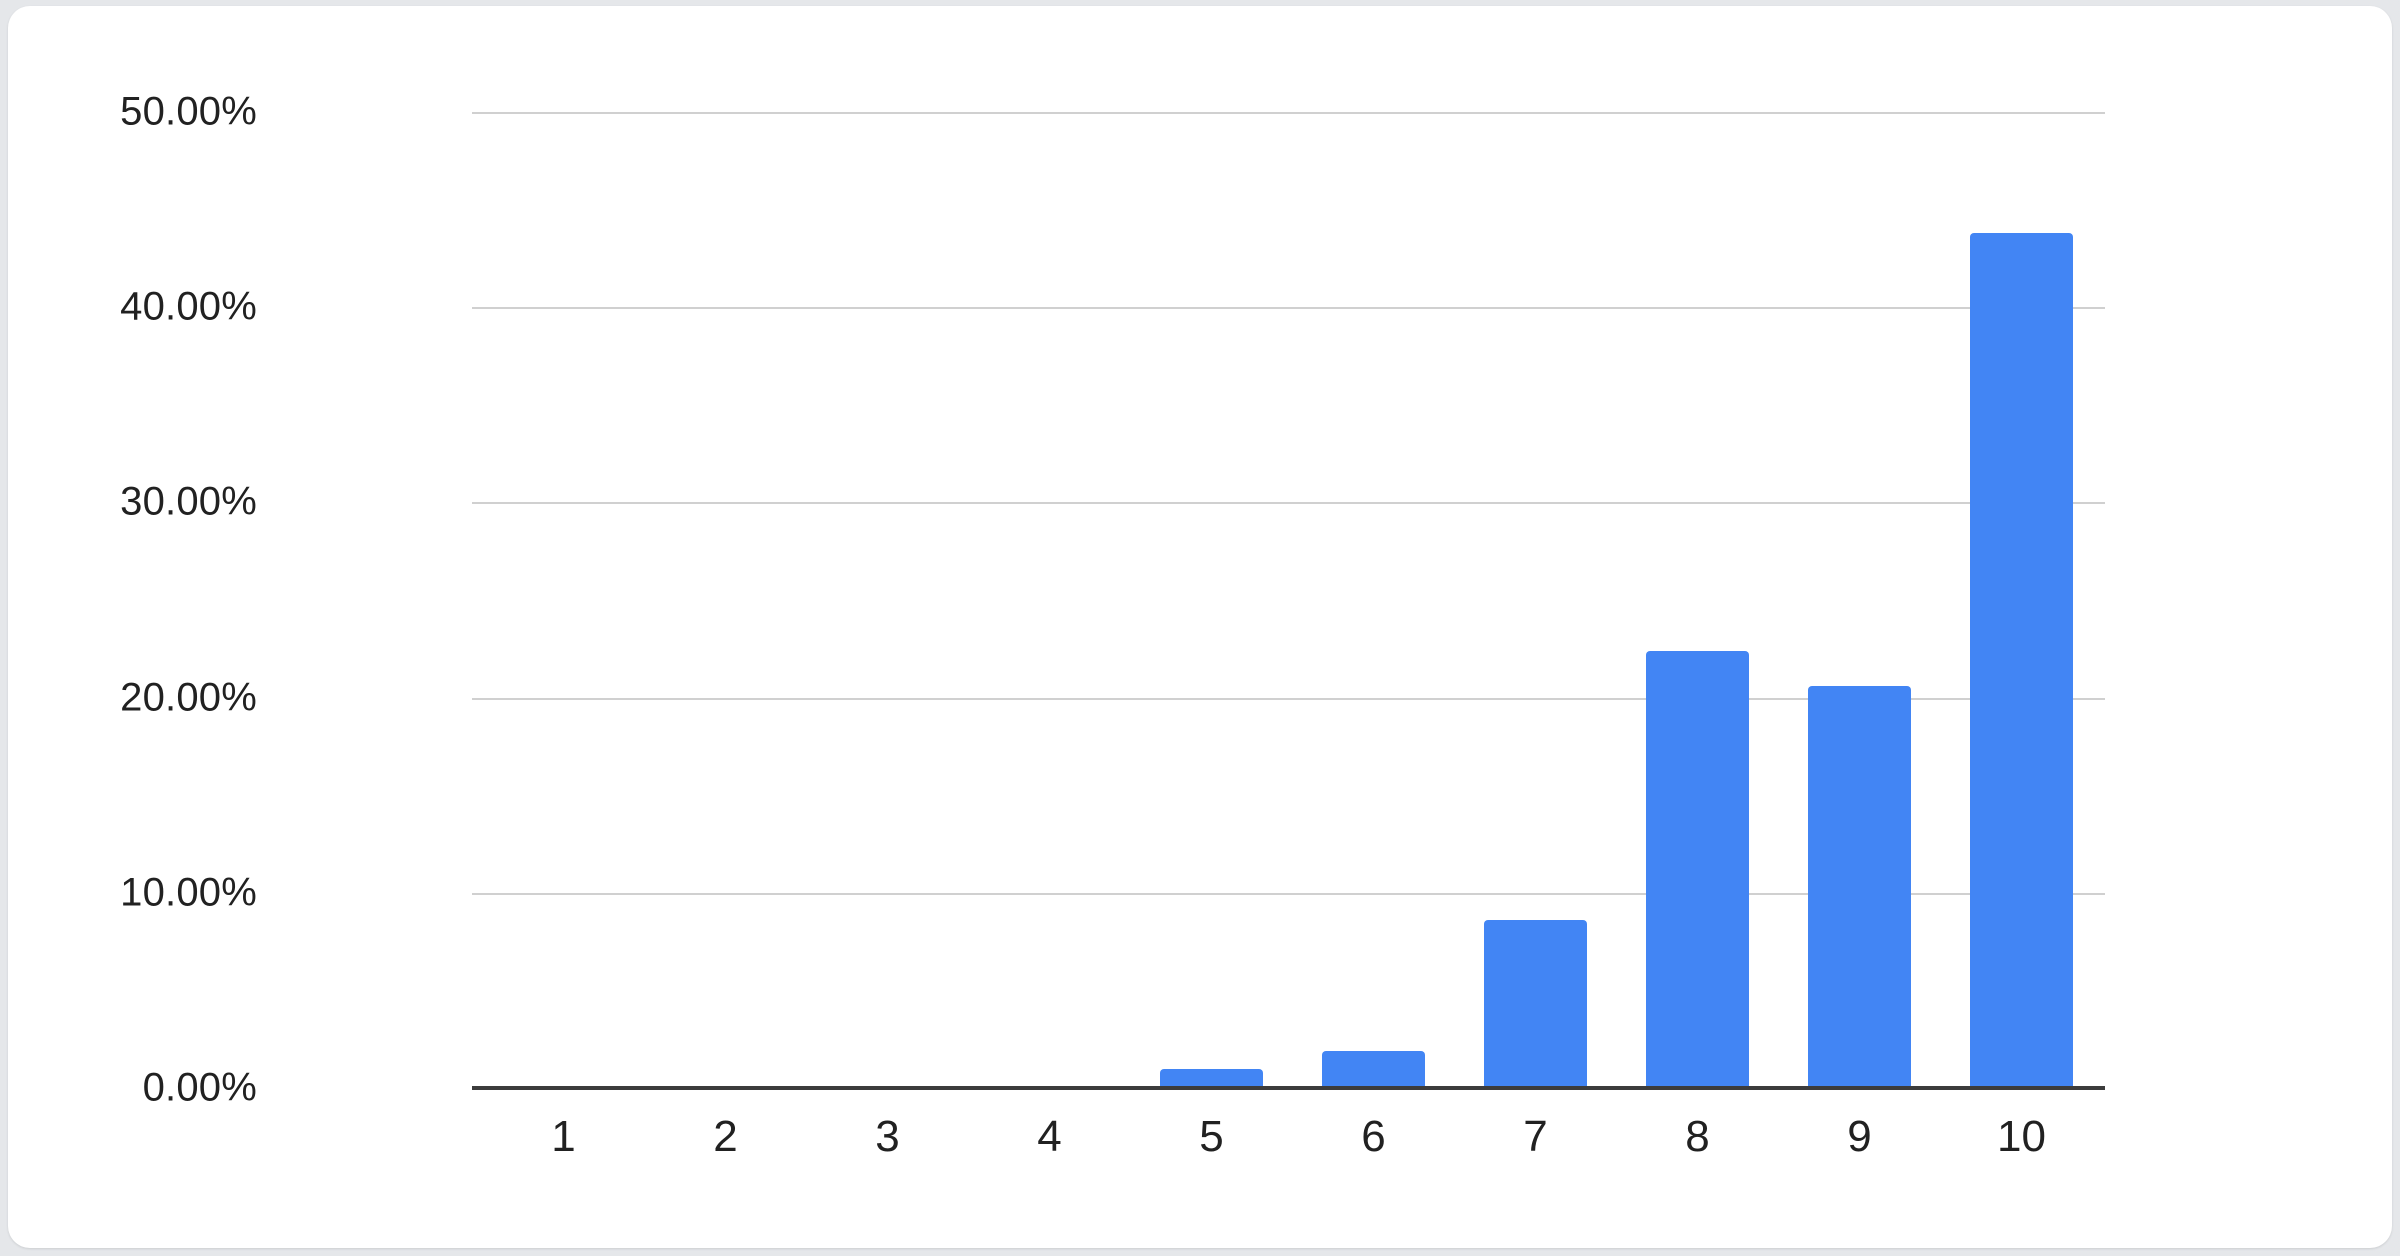 The height and width of the screenshot is (1256, 2400). Describe the element at coordinates (188, 697) in the screenshot. I see `y-tick-label-20: 20.00%` at that location.